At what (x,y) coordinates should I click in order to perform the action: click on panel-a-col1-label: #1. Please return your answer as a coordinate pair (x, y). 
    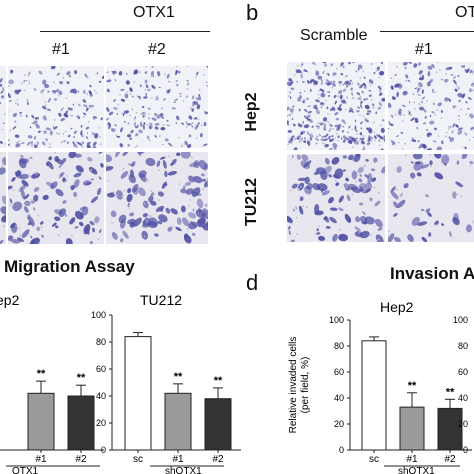
    Looking at the image, I should click on (61, 49).